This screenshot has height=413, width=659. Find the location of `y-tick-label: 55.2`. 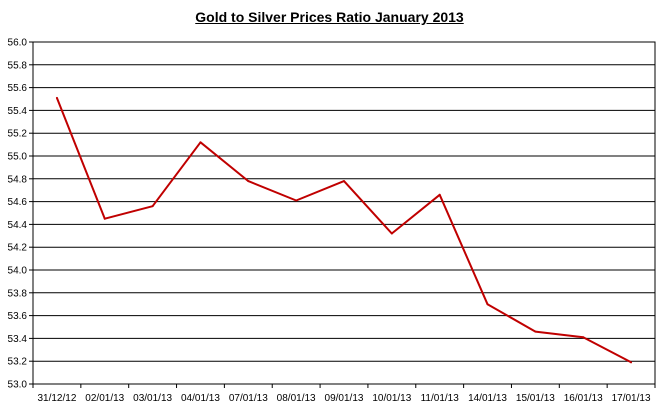

y-tick-label: 55.2 is located at coordinates (18, 134).